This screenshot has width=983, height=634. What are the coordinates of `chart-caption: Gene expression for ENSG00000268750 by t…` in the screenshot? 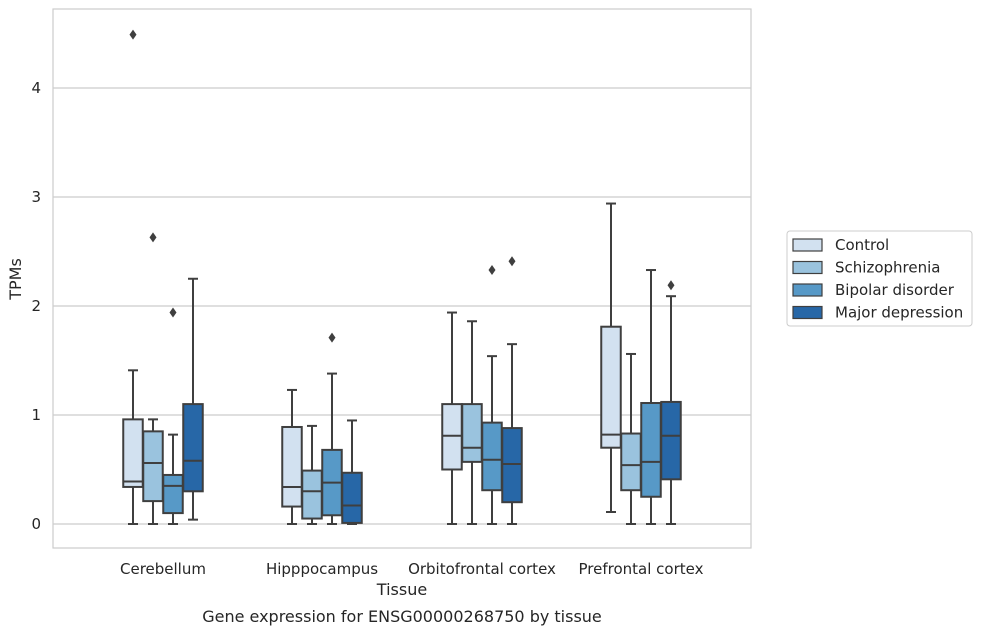 It's located at (402, 616).